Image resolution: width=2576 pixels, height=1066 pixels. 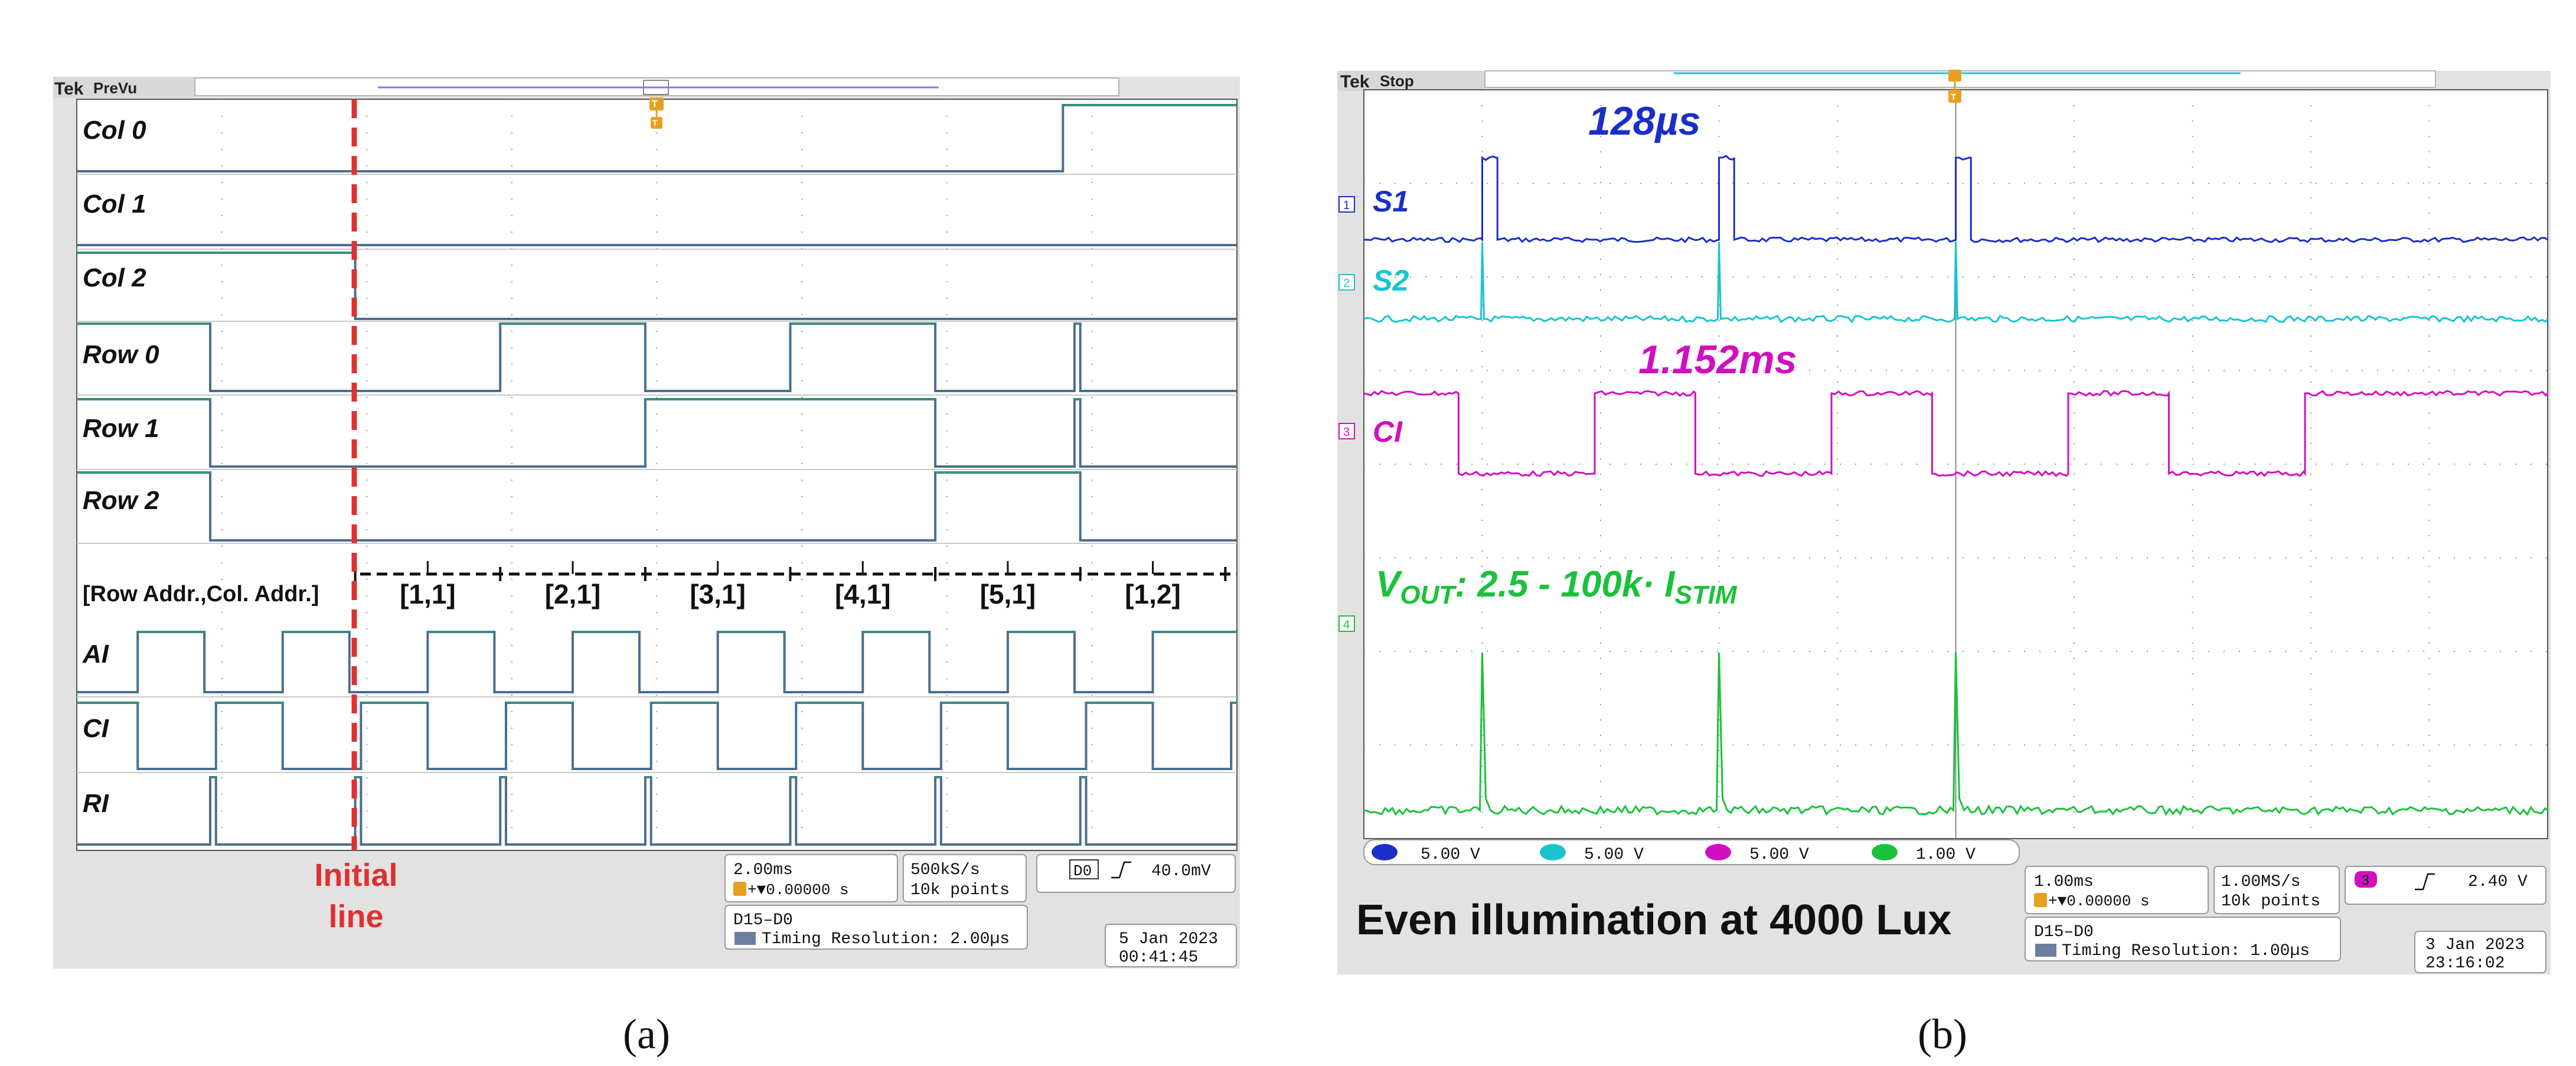 I want to click on b-trigger-channel: 3, so click(x=2365, y=881).